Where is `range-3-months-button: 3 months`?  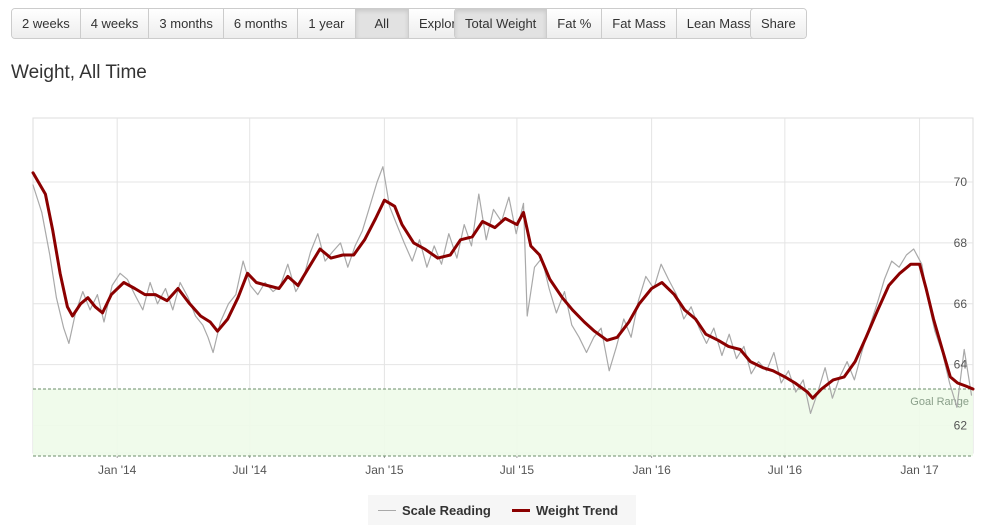
range-3-months-button: 3 months is located at coordinates (186, 23).